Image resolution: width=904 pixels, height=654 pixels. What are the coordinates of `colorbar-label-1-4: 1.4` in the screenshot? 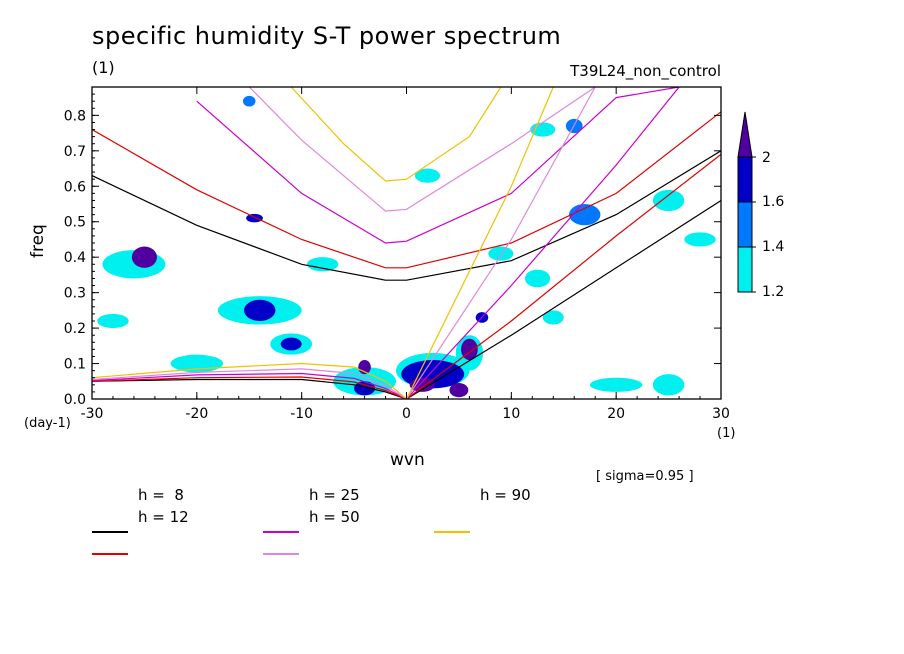 It's located at (773, 247).